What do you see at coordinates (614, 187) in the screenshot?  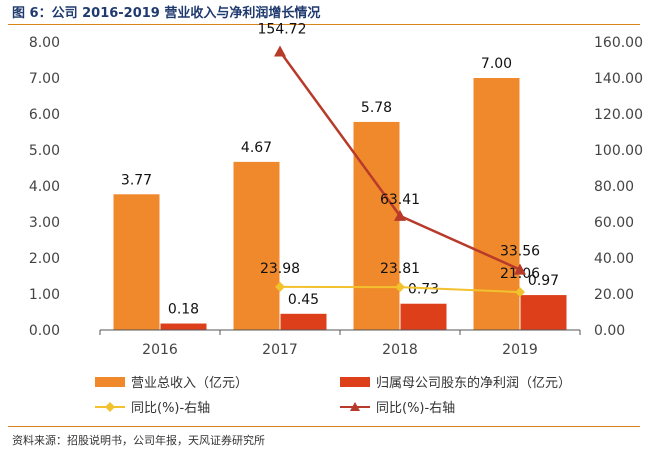 I see `y-right-tick-label: 80.00` at bounding box center [614, 187].